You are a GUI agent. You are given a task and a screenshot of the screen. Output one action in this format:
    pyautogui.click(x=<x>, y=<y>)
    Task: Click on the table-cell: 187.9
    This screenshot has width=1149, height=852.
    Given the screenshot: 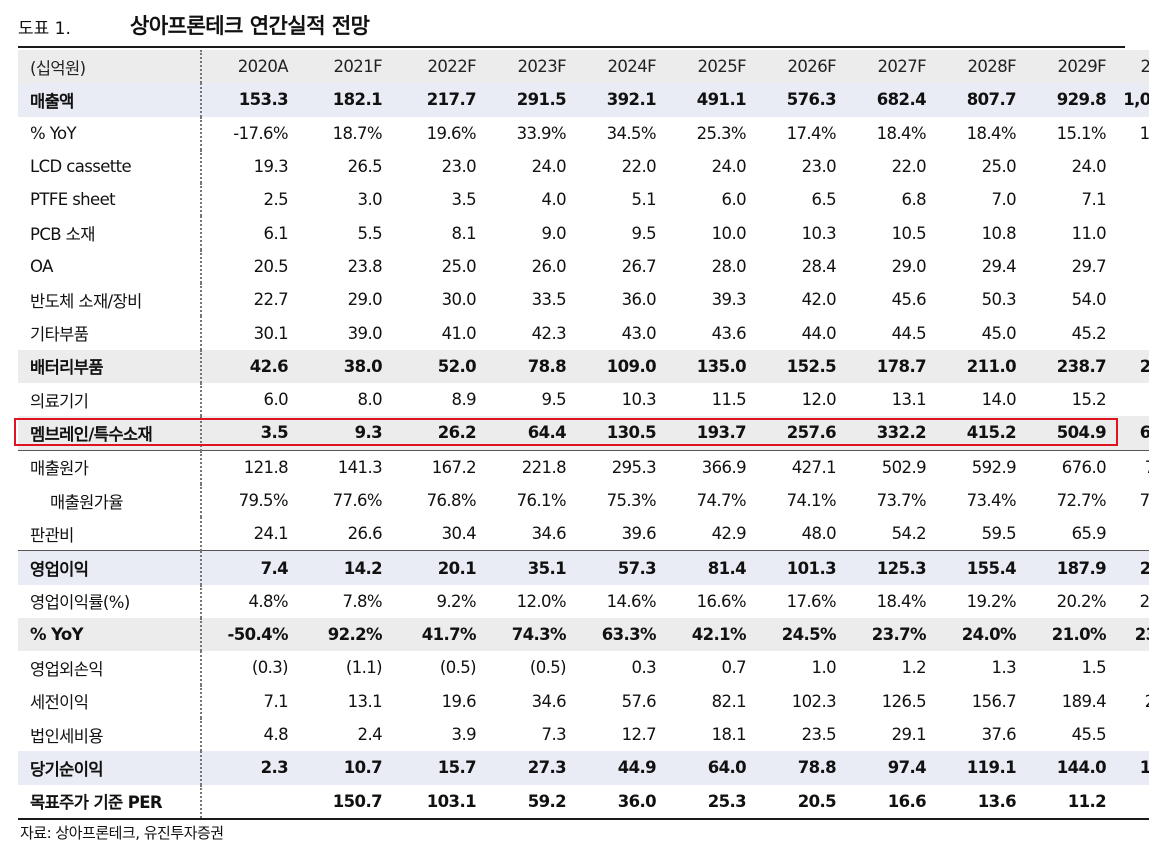 What is the action you would take?
    pyautogui.click(x=1067, y=567)
    